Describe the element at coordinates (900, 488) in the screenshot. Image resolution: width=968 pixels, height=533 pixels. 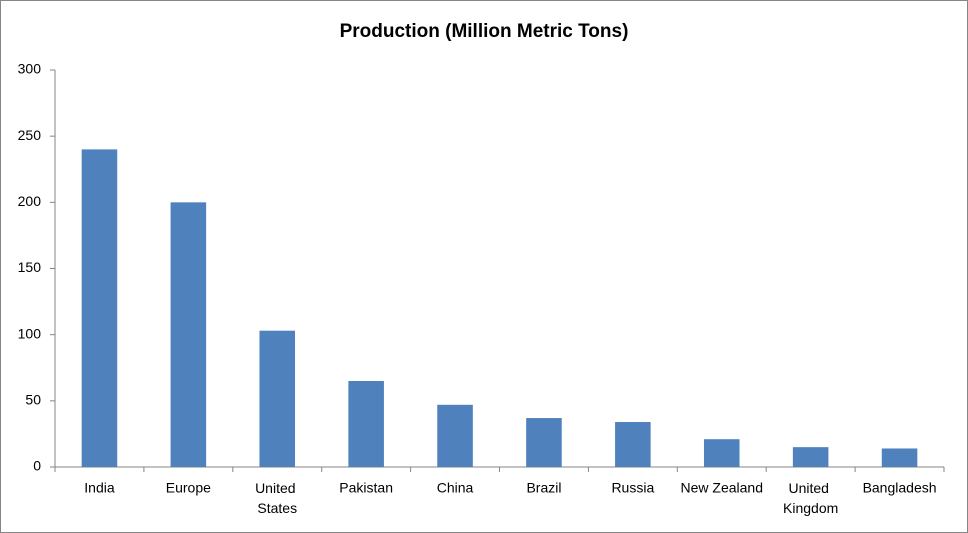
I see `x-tick-label: Bangladesh` at that location.